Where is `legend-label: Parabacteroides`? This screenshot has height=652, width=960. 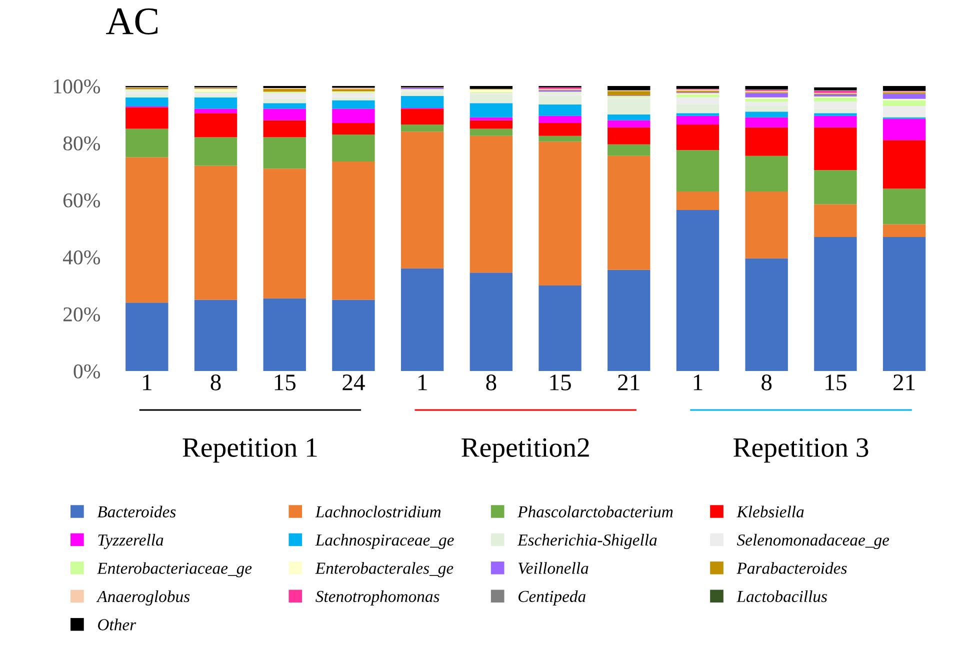
legend-label: Parabacteroides is located at coordinates (791, 568).